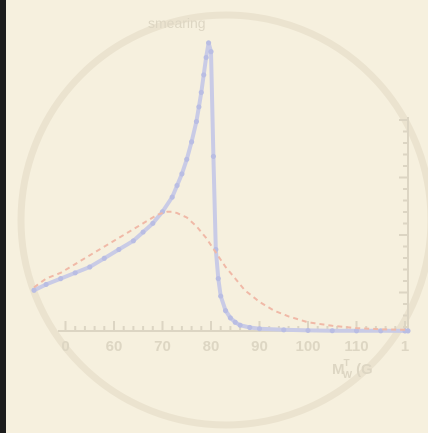  What do you see at coordinates (235, 346) in the screenshot?
I see `x-axis-tick-labels: 0 60 70 80 90 100 110 1` at bounding box center [235, 346].